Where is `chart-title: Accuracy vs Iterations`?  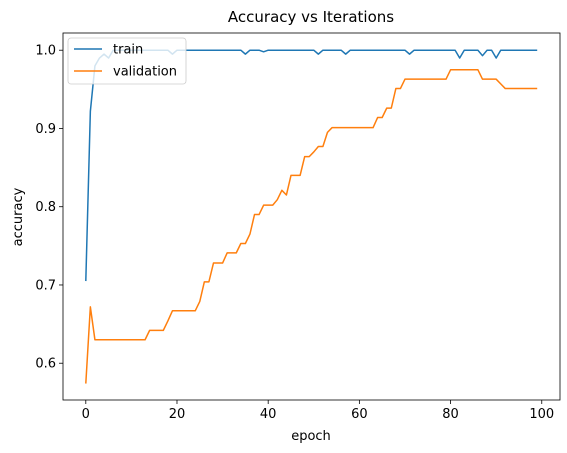
chart-title: Accuracy vs Iterations is located at coordinates (311, 17).